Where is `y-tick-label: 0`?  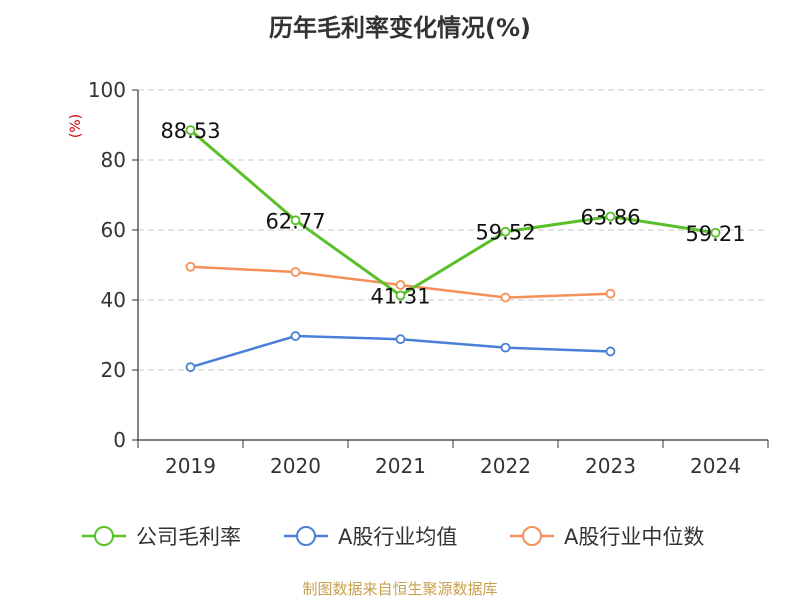
y-tick-label: 0 is located at coordinates (119, 440).